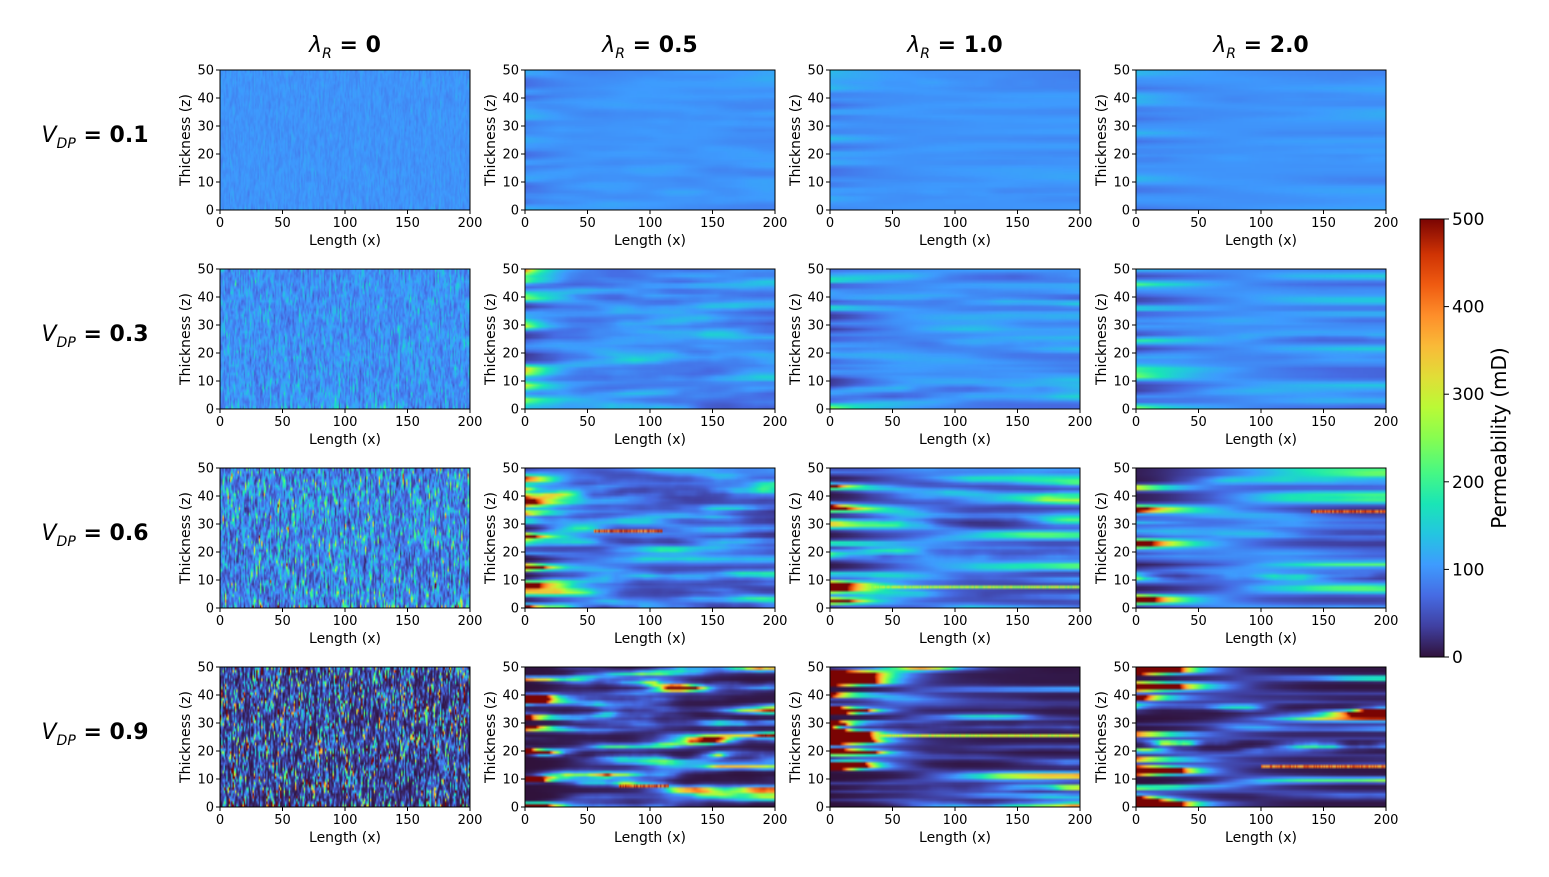  Describe the element at coordinates (94, 535) in the screenshot. I see `row-header-vdp-0.6: VDP = 0.6` at that location.